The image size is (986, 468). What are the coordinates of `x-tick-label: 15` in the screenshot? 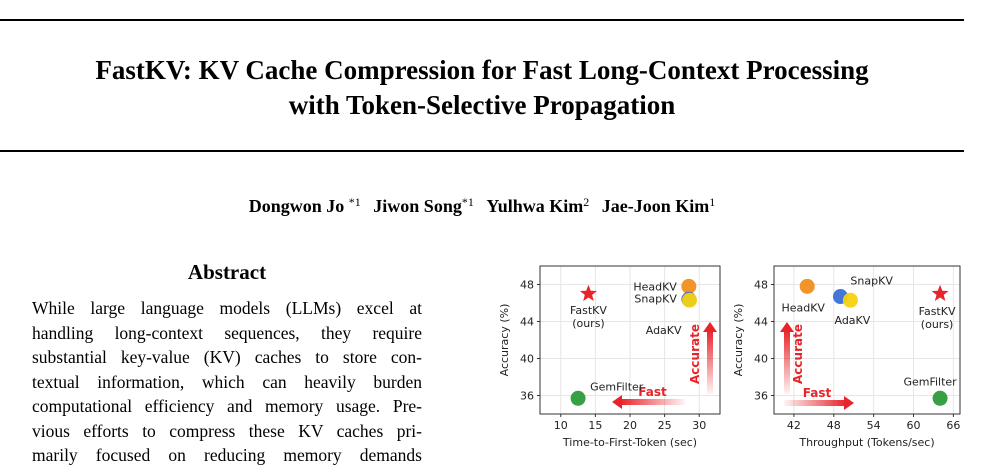 It's located at (595, 425).